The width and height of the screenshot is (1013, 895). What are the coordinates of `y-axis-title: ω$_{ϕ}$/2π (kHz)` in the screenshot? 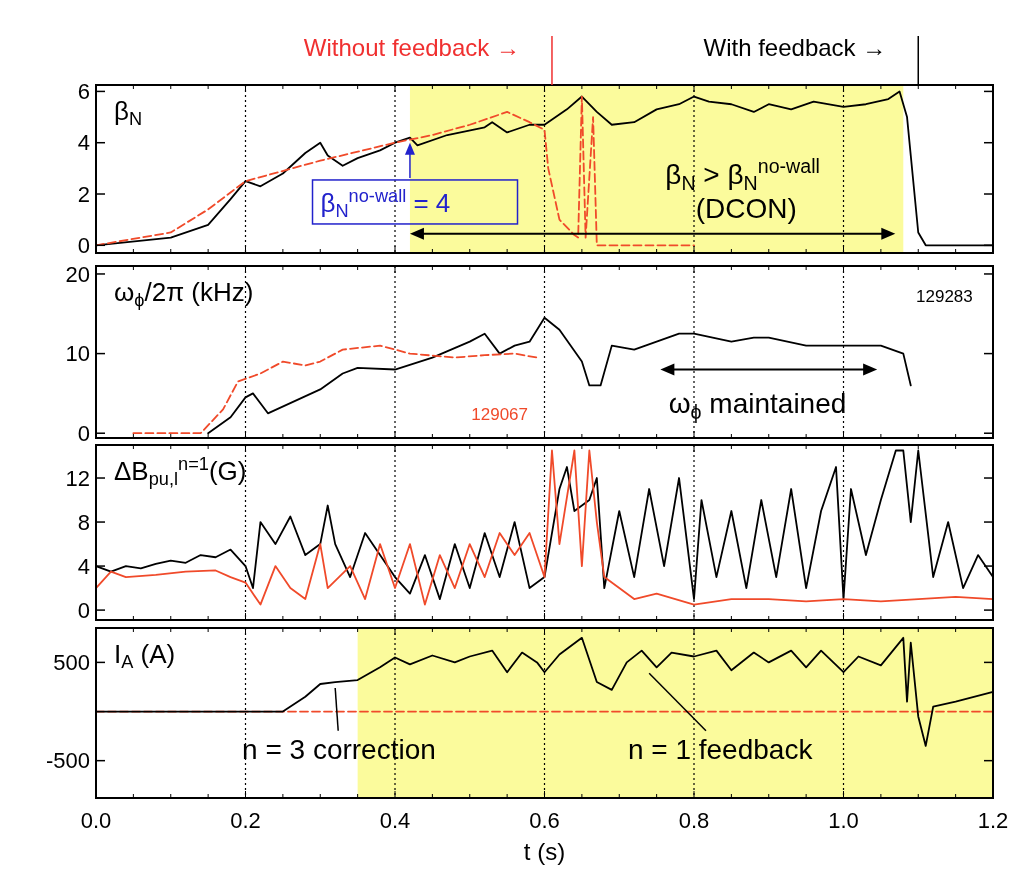 It's located at (184, 294).